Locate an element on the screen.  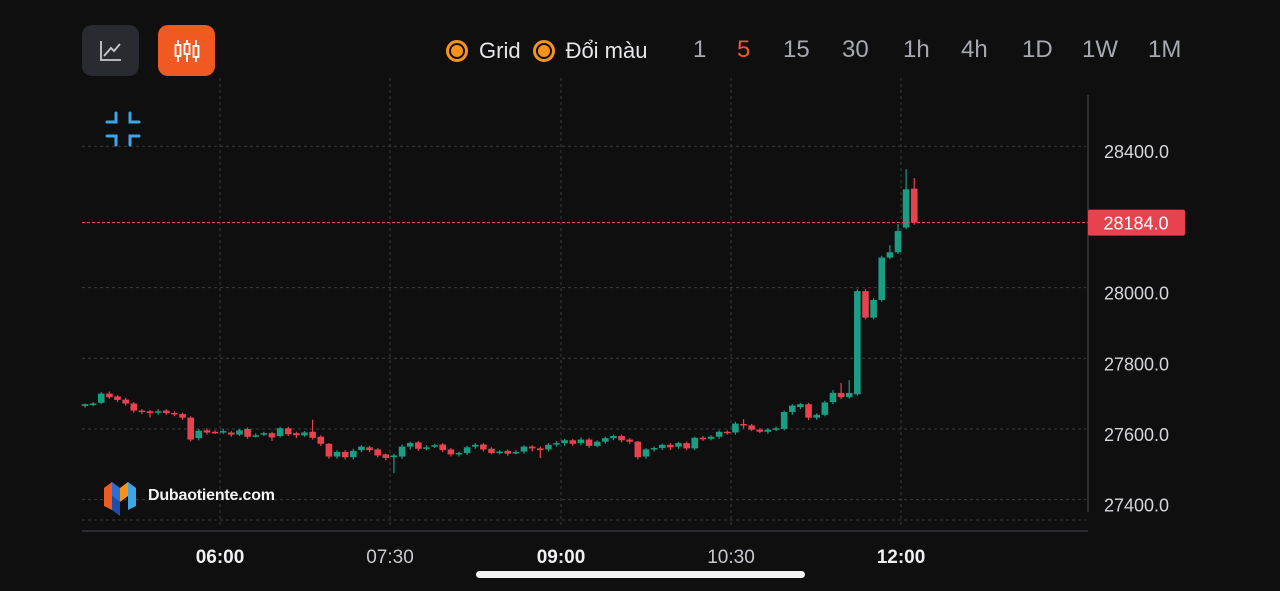
line-chart-icon is located at coordinates (110, 50).